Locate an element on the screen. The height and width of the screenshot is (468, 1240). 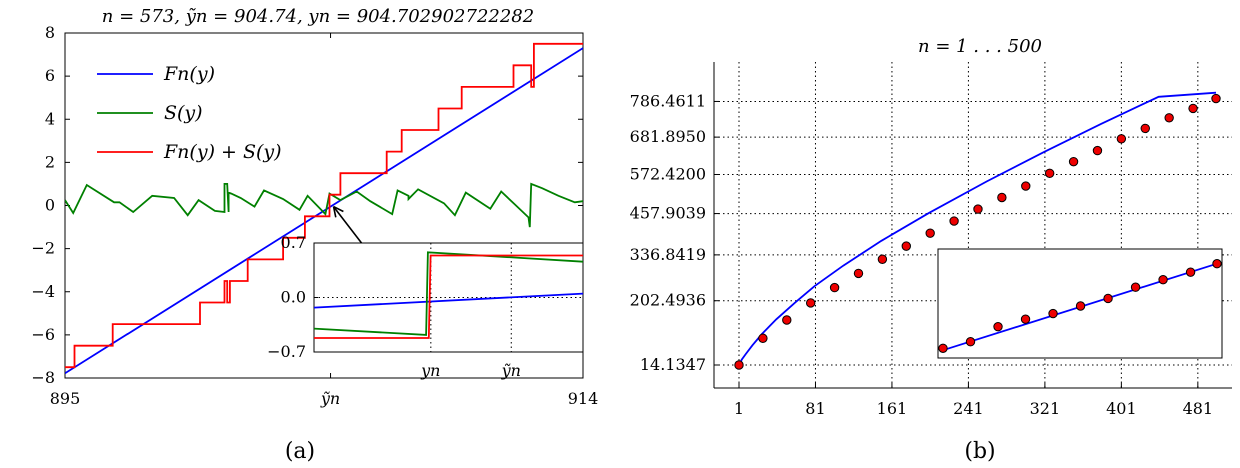
y-tick-label: −4 is located at coordinates (43, 291).